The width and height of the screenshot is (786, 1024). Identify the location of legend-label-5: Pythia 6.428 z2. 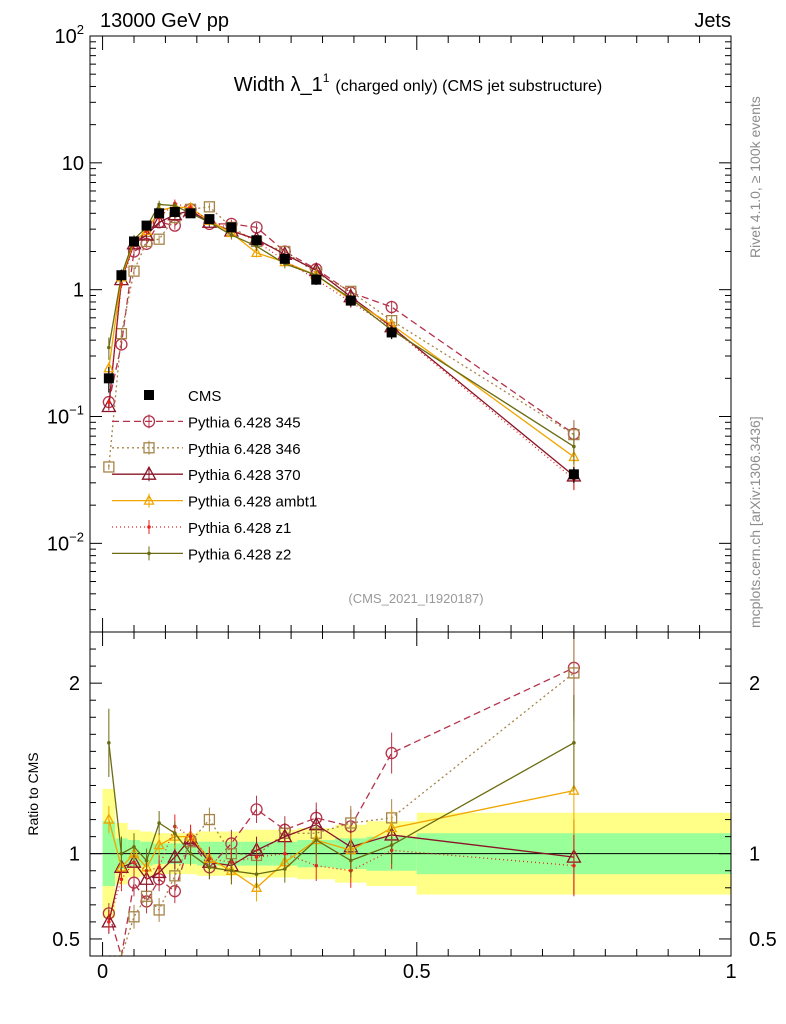
(239, 554).